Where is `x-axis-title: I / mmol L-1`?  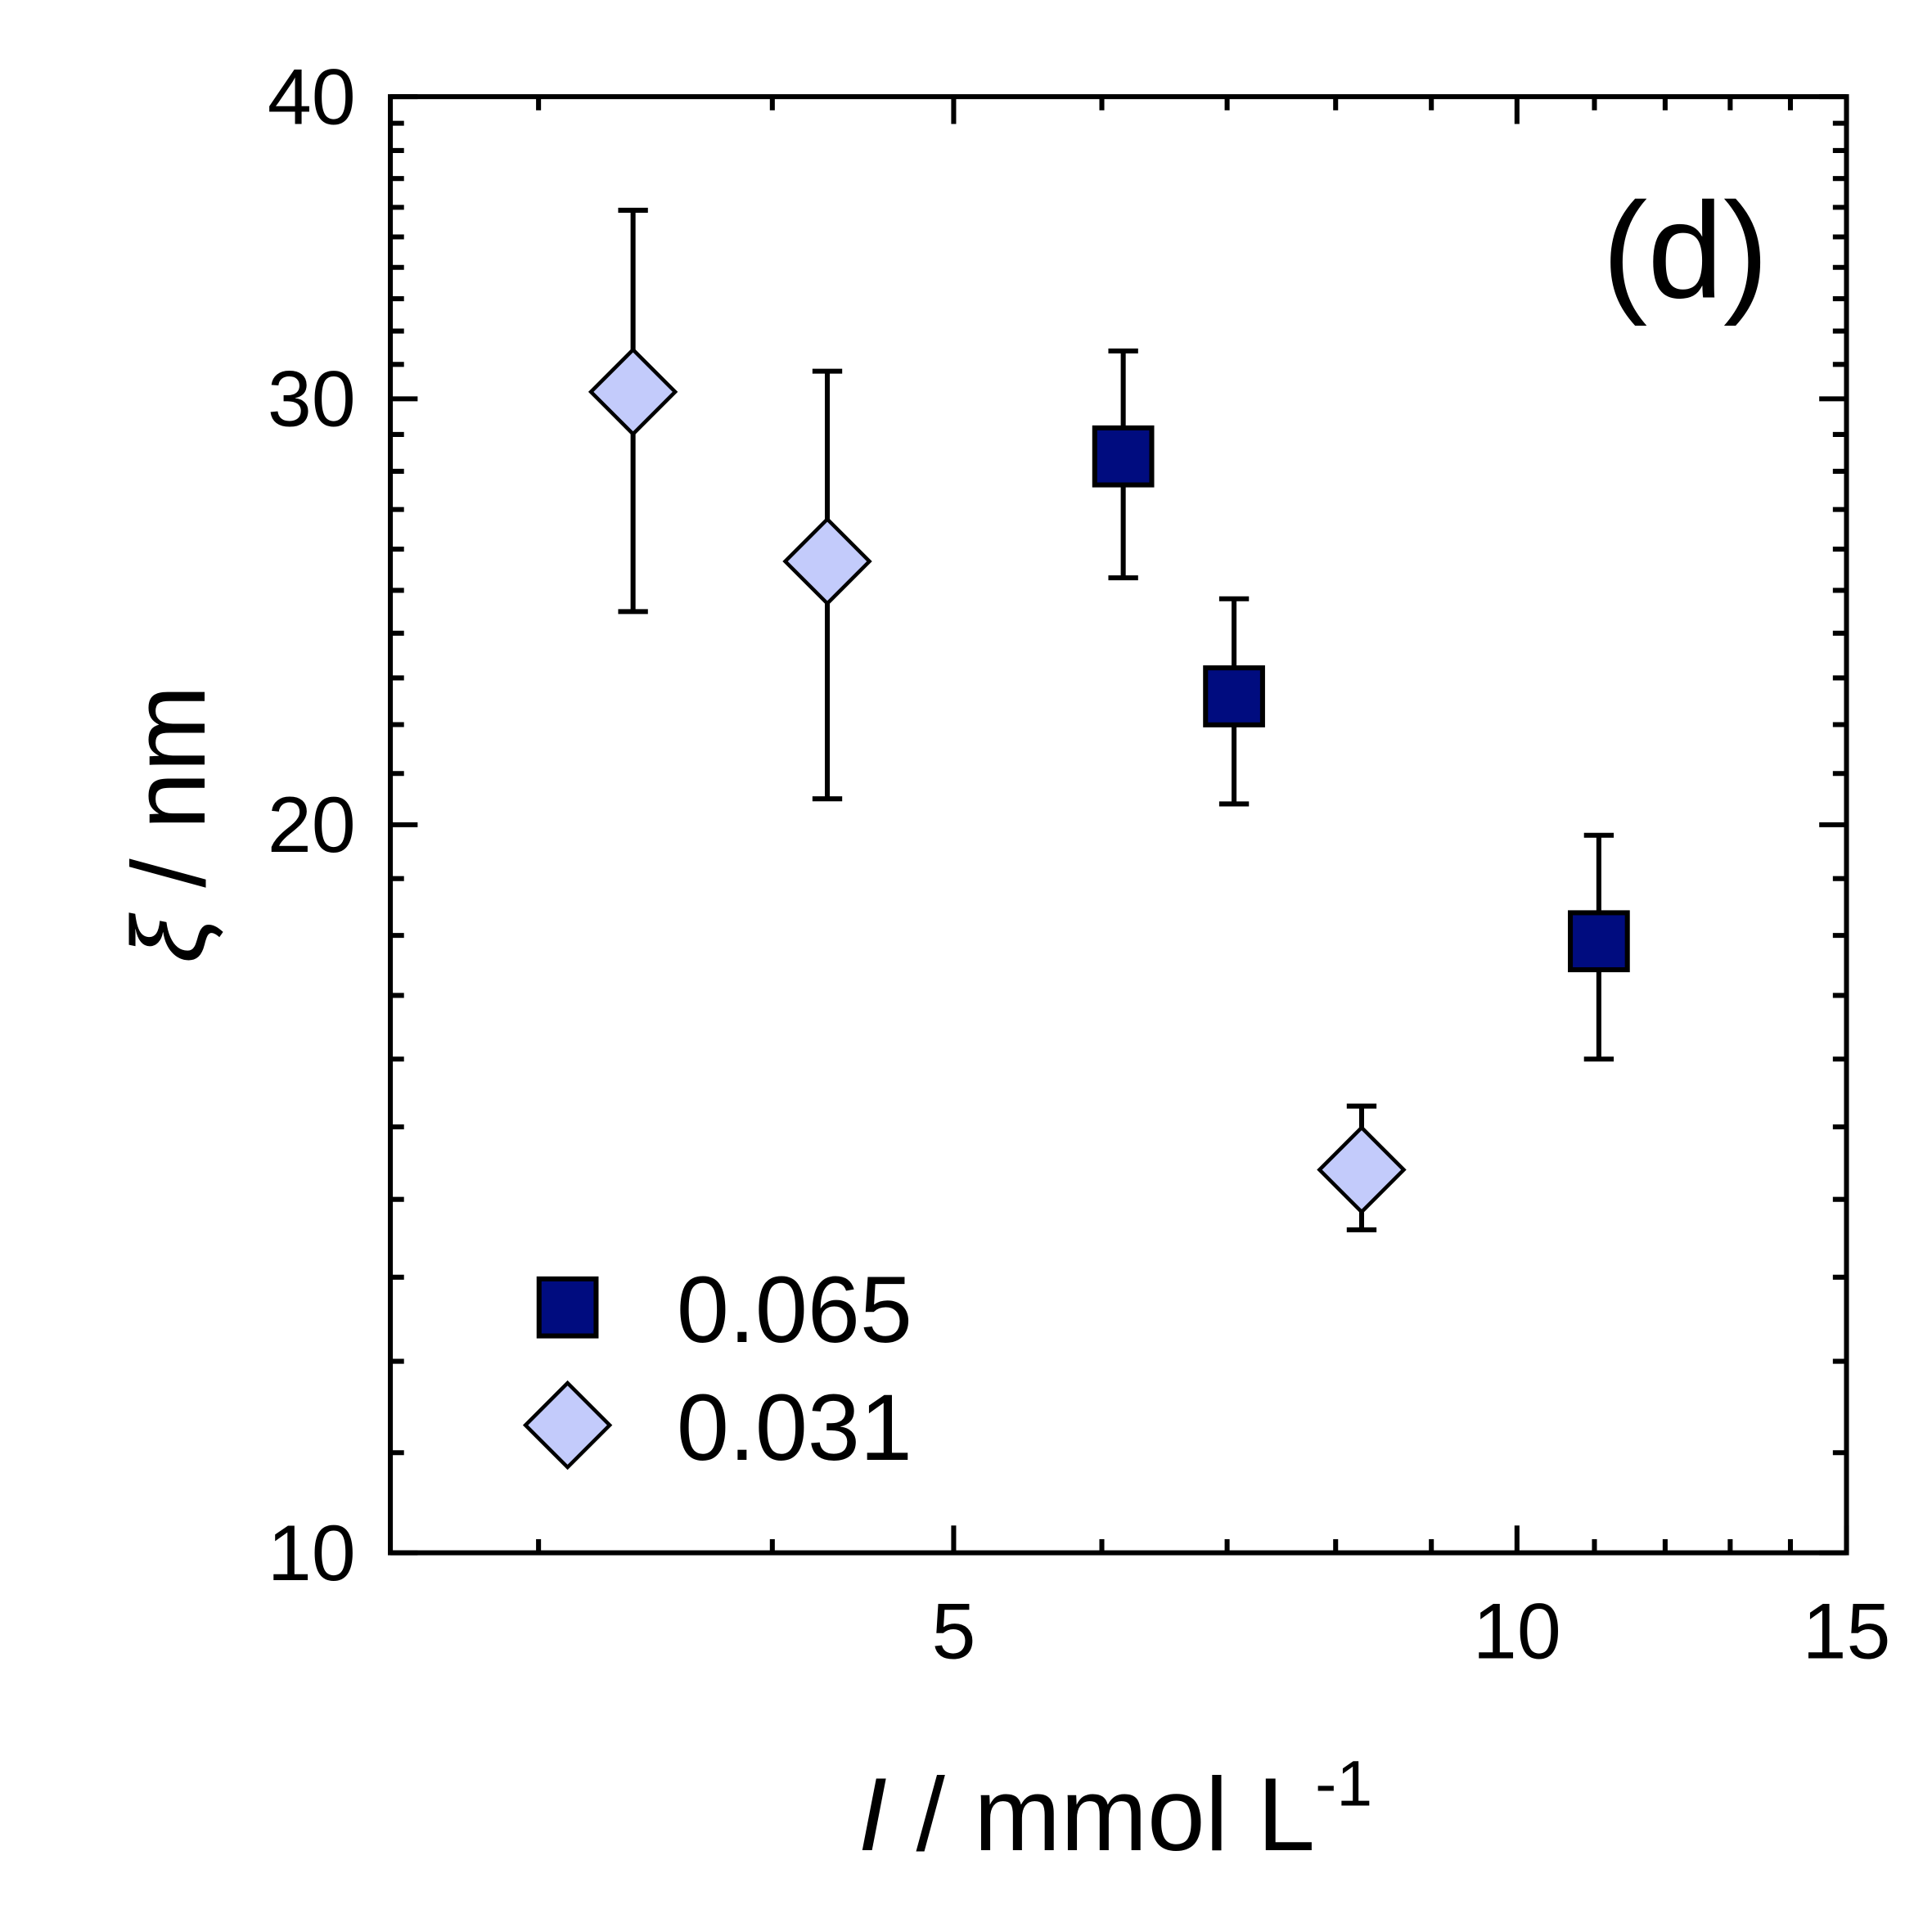
x-axis-title: I / mmol L-1 is located at coordinates (1115, 1810).